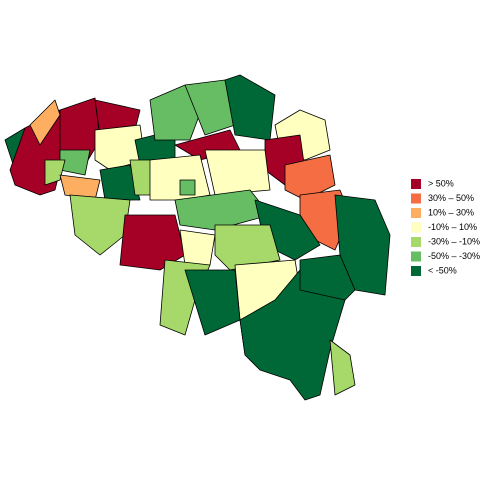  I want to click on legend-label: 30% – 50%, so click(451, 198).